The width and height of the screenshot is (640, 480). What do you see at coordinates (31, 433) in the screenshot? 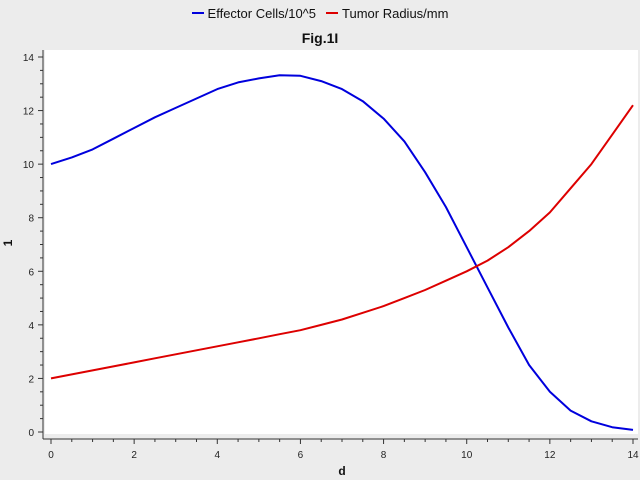
I see `y-tick-label: 0` at bounding box center [31, 433].